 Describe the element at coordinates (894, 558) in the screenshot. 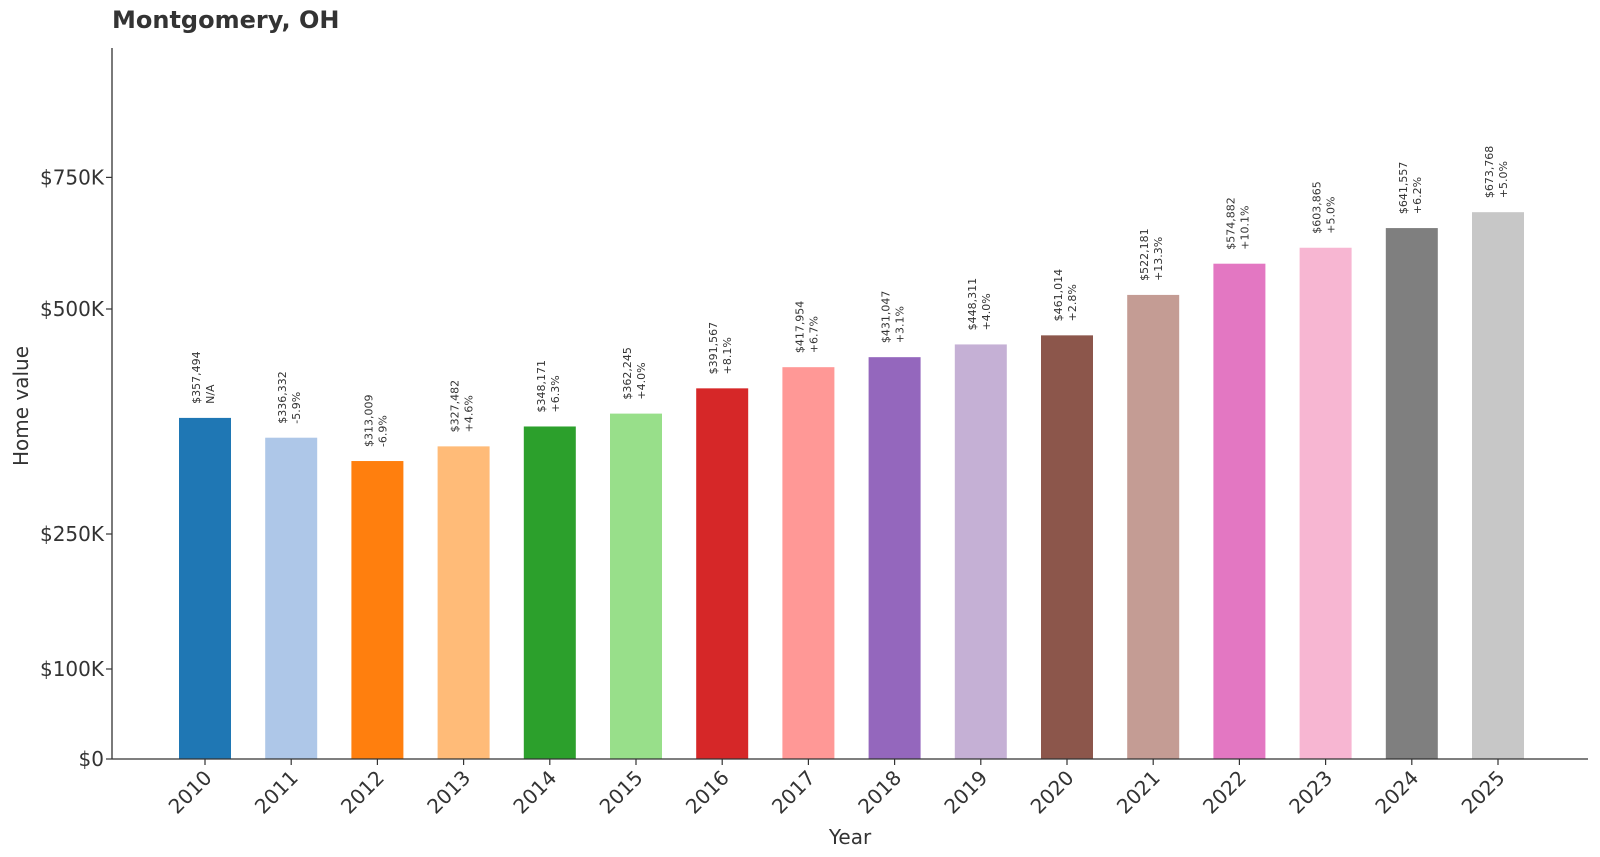

I see `bar-2018` at that location.